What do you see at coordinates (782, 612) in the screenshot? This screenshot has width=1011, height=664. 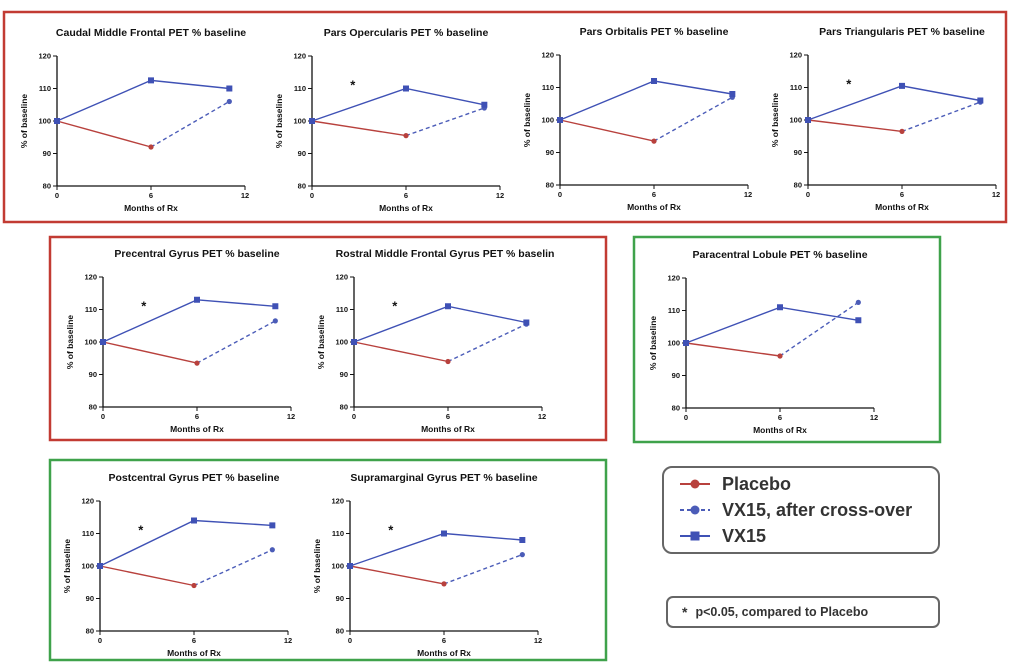 I see `note-text: p<0.05, compared to Placebo` at bounding box center [782, 612].